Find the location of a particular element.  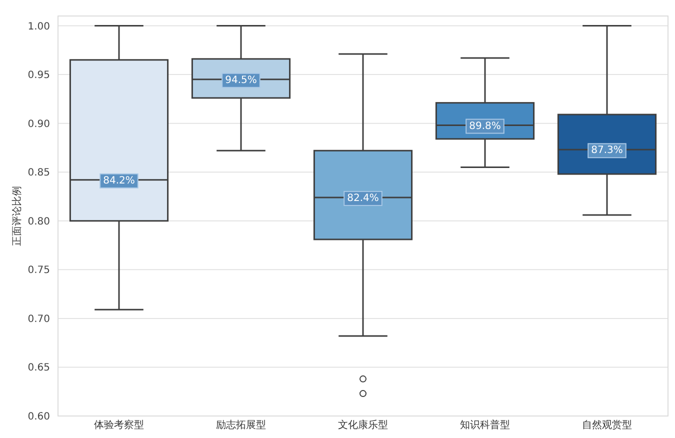

x-tick-label: 自然观赏型 is located at coordinates (607, 425).